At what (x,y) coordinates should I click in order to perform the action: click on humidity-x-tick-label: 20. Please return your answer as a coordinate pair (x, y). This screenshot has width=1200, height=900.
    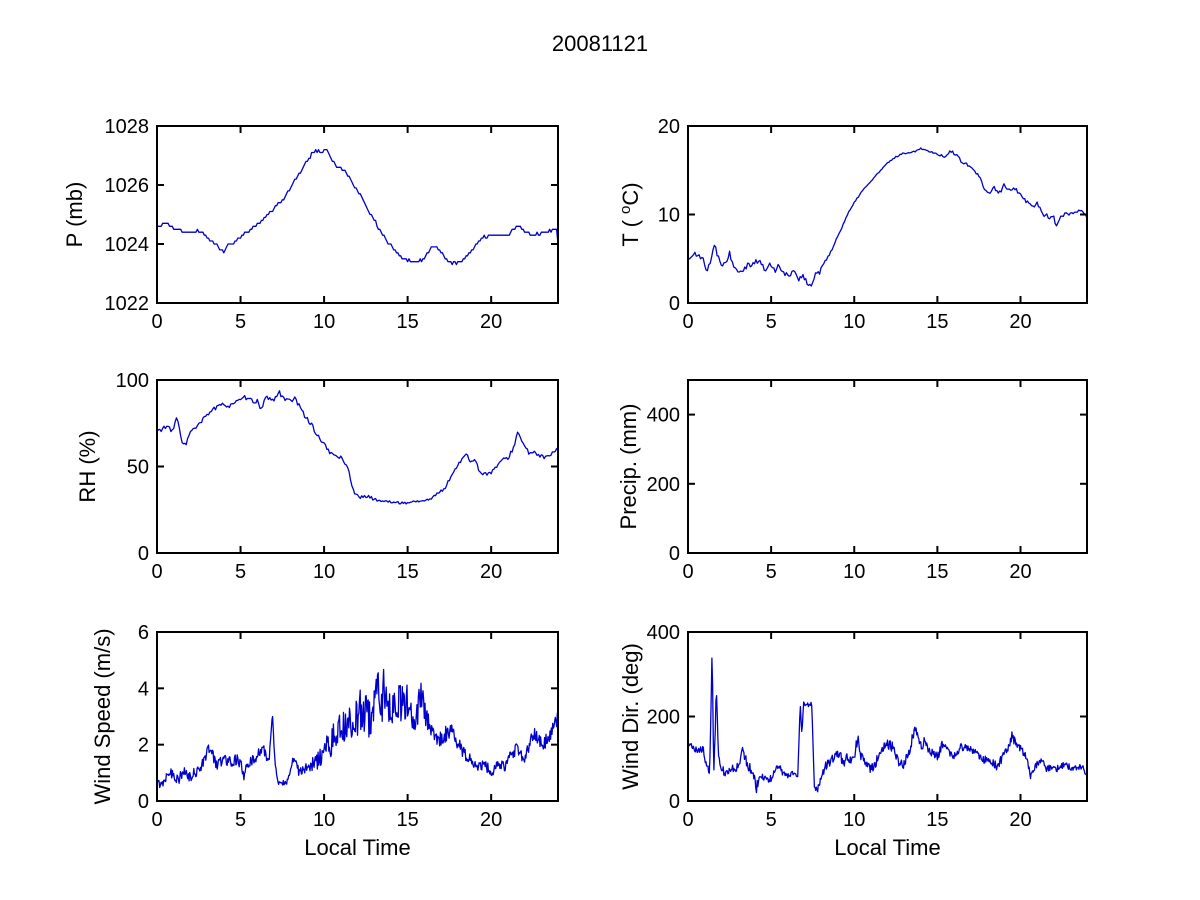
    Looking at the image, I should click on (491, 572).